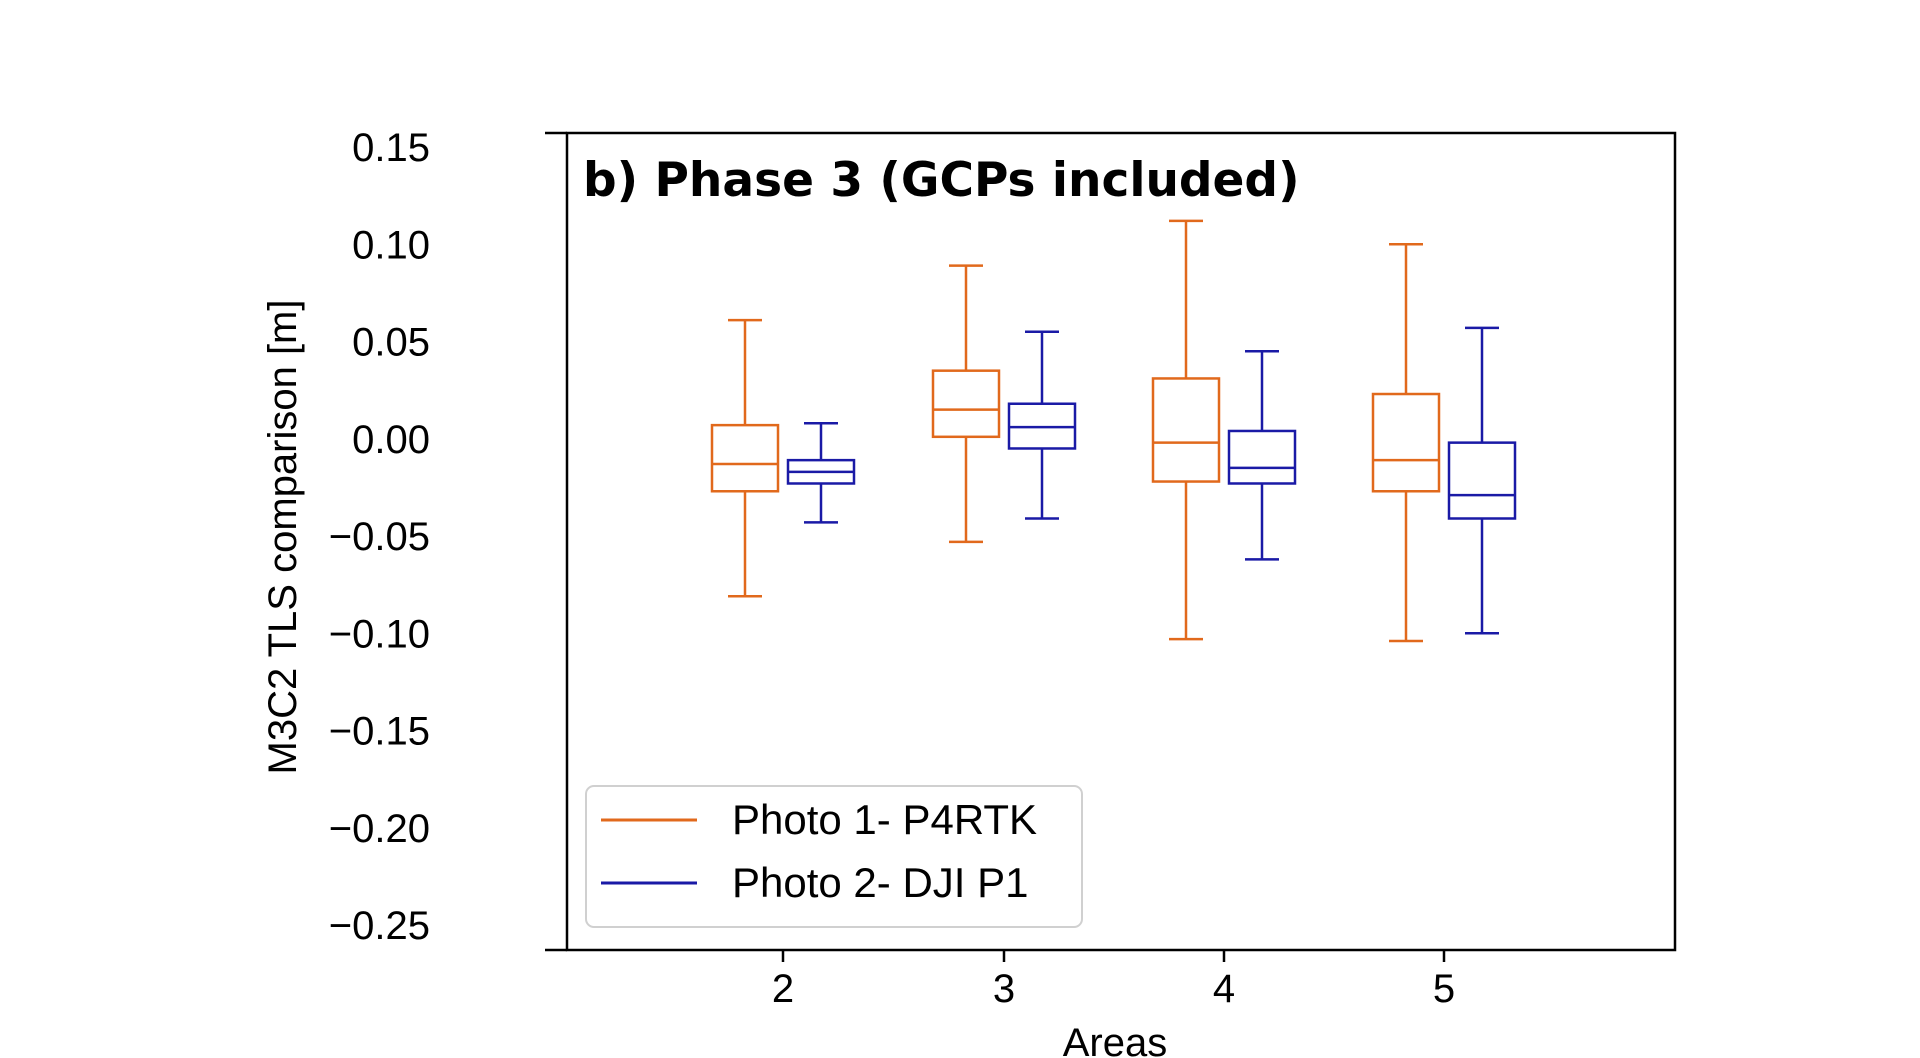 This screenshot has width=1920, height=1058. Describe the element at coordinates (1004, 989) in the screenshot. I see `x-tick-label: 3` at that location.